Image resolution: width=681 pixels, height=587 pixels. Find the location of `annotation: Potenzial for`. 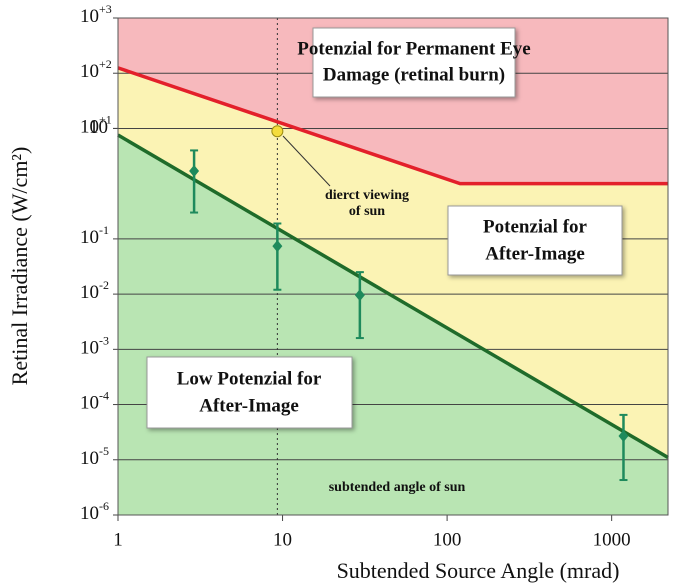

annotation: Potenzial for is located at coordinates (535, 226).